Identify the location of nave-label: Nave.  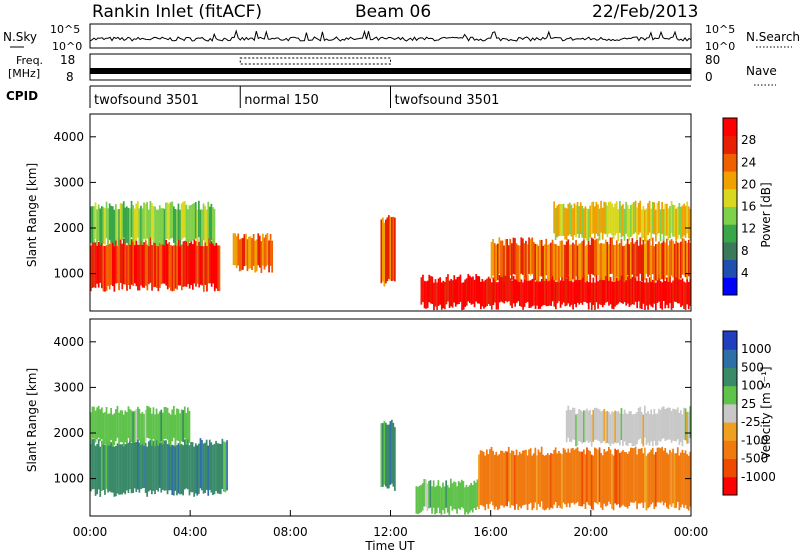
(761, 71).